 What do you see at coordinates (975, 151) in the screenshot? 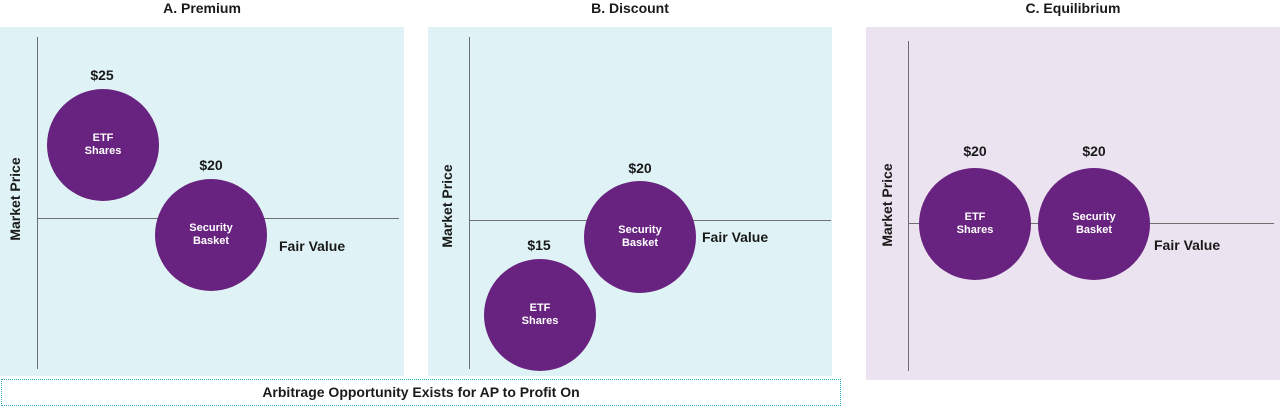
I see `etf-price-label: $20` at bounding box center [975, 151].